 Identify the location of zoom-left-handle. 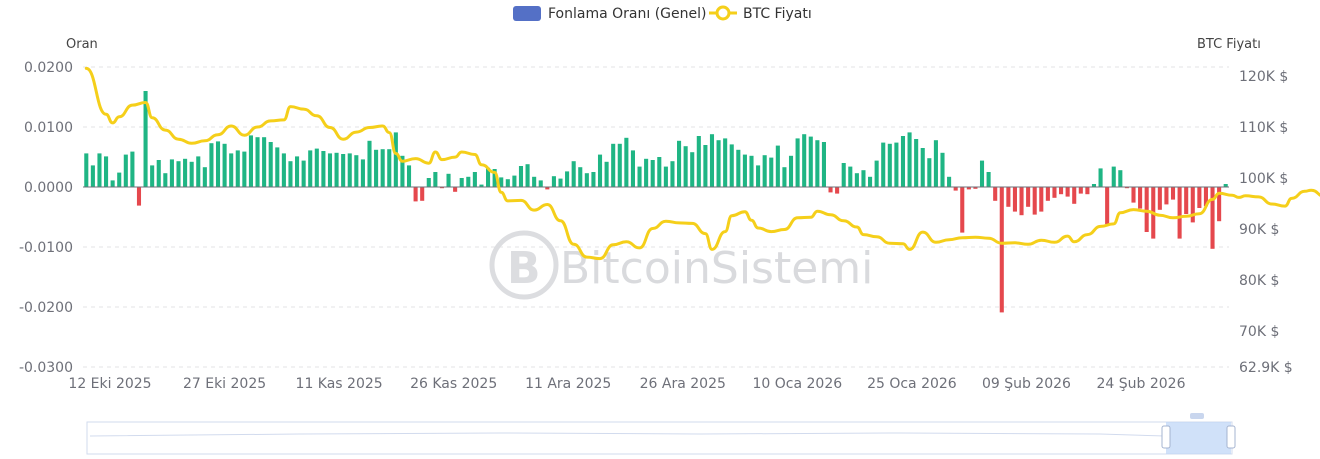
(1166, 437).